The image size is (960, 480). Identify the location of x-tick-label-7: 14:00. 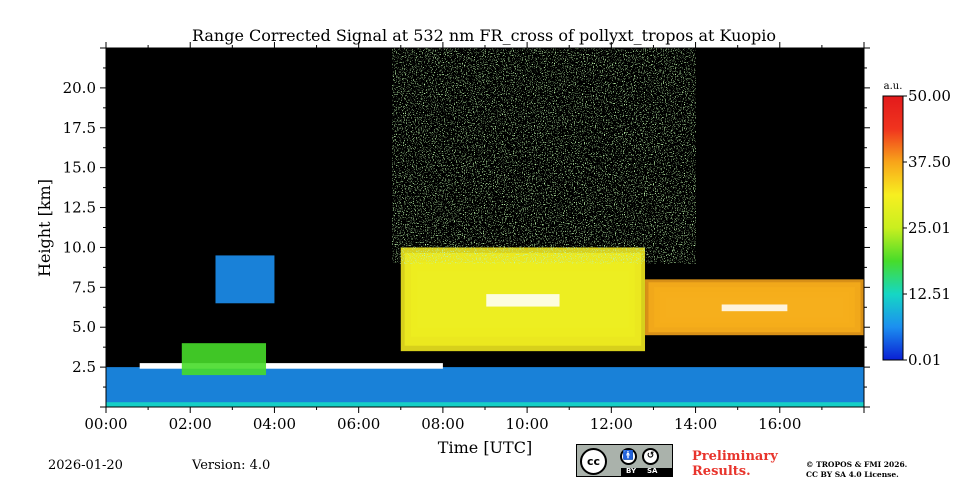
(695, 424).